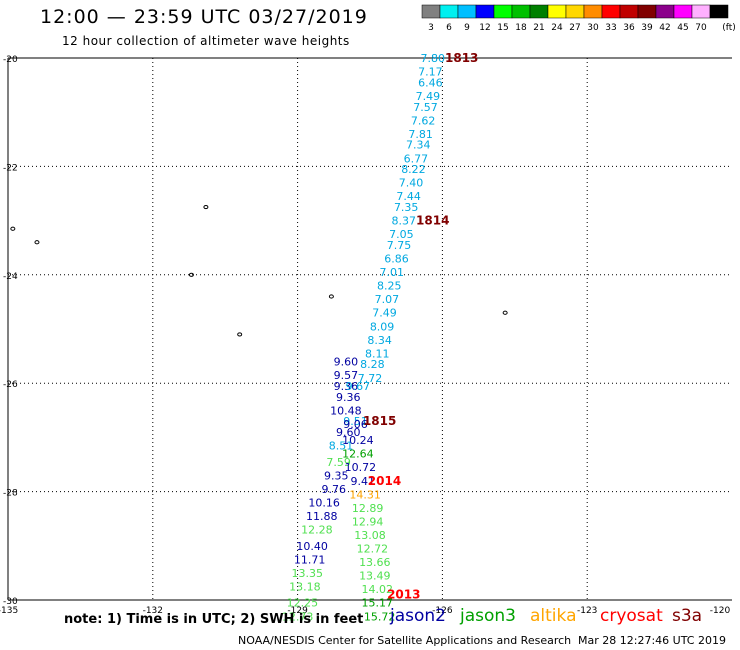  Describe the element at coordinates (358, 440) in the screenshot. I see `swh-label: 10.24` at that location.